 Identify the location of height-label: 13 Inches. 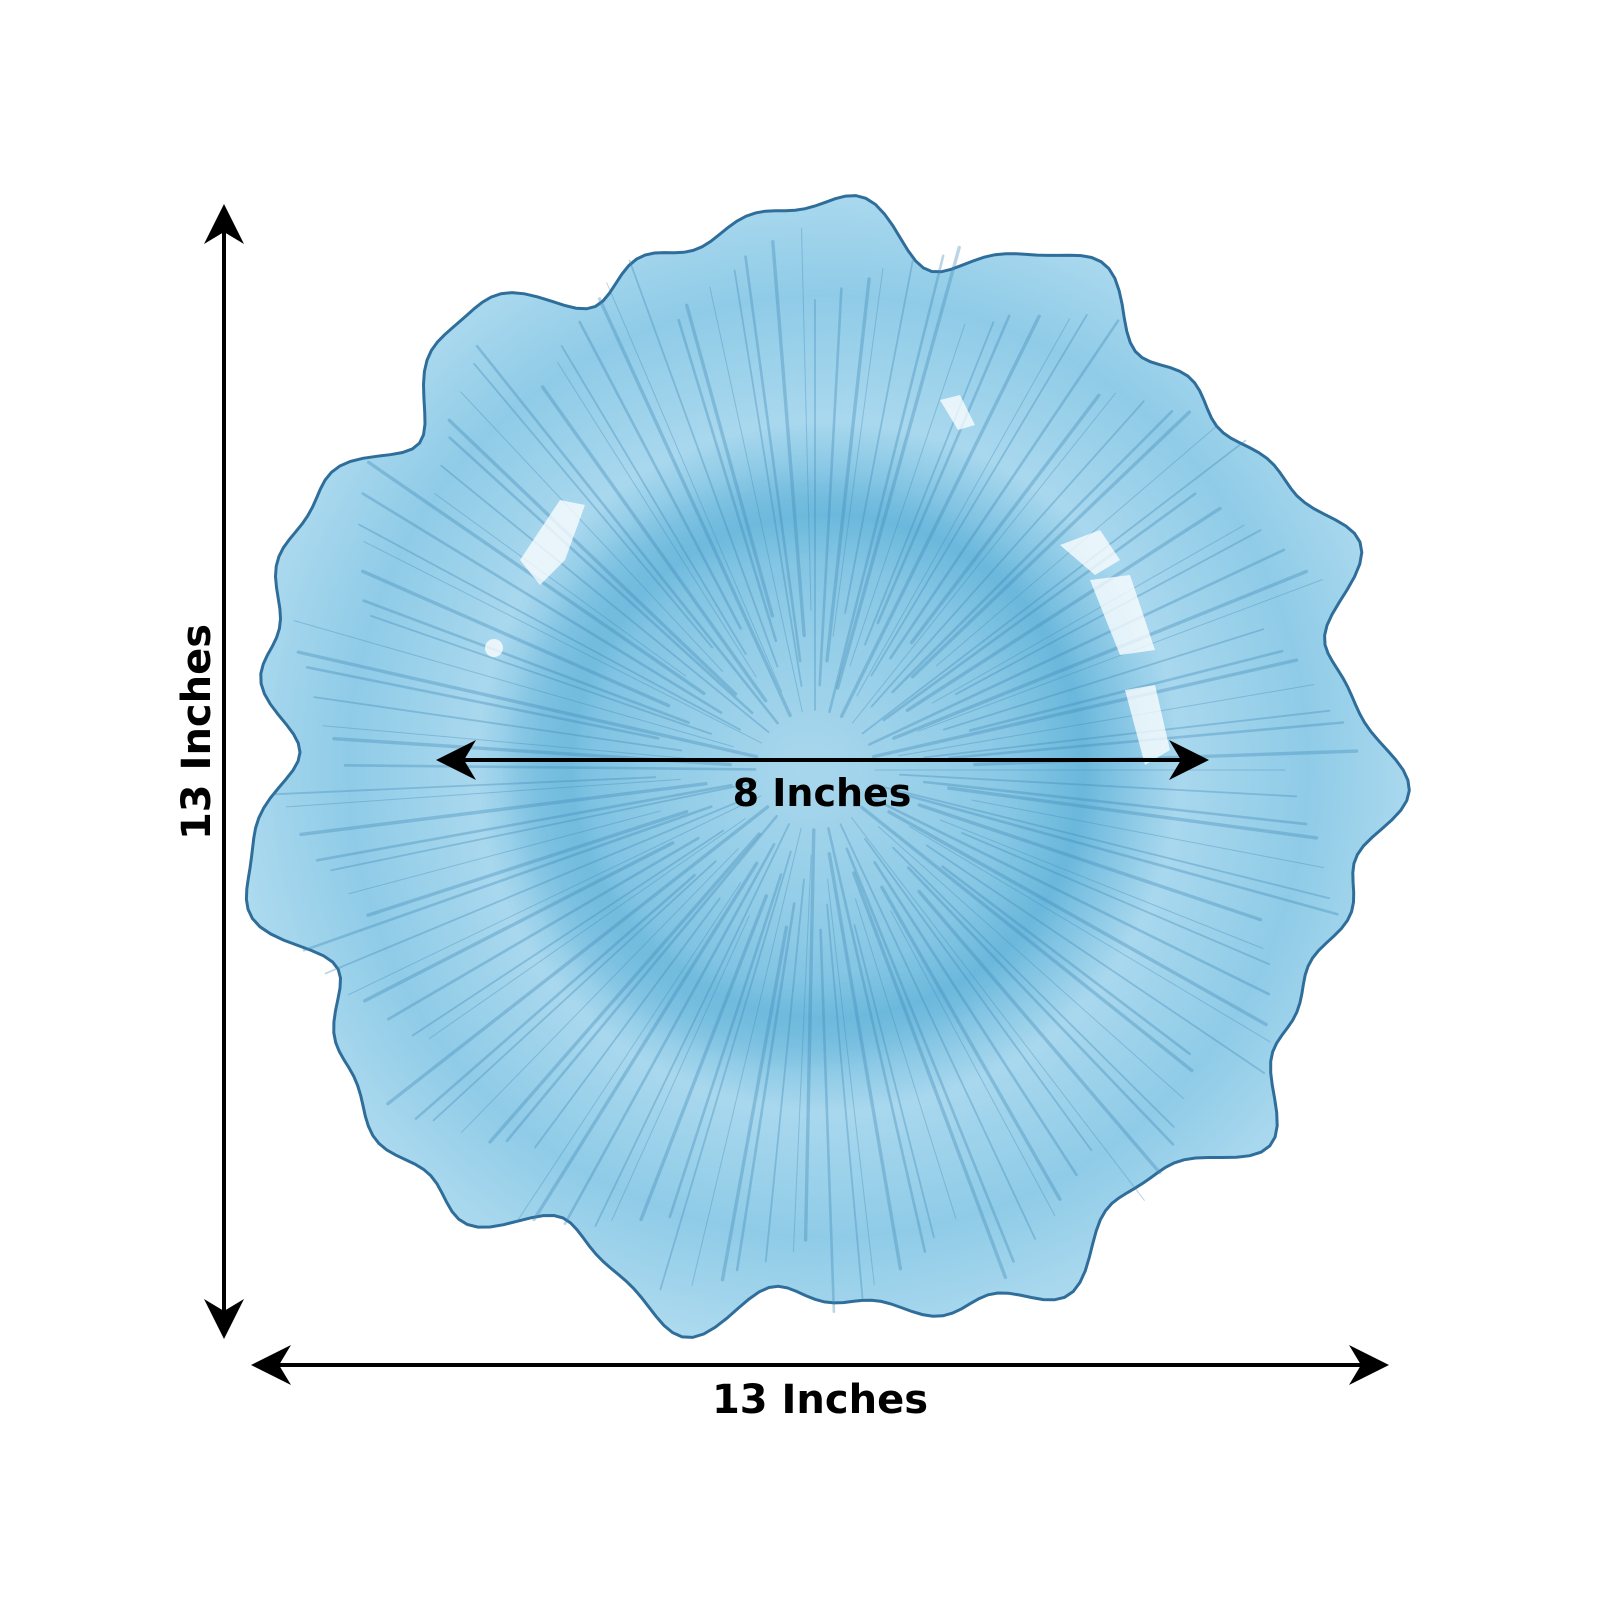
(197, 732).